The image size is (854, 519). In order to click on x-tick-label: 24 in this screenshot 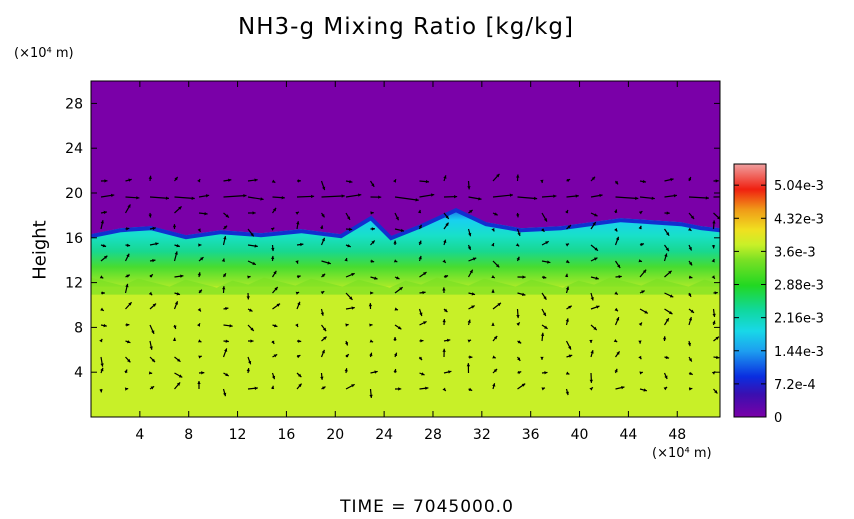, I will do `click(384, 435)`.